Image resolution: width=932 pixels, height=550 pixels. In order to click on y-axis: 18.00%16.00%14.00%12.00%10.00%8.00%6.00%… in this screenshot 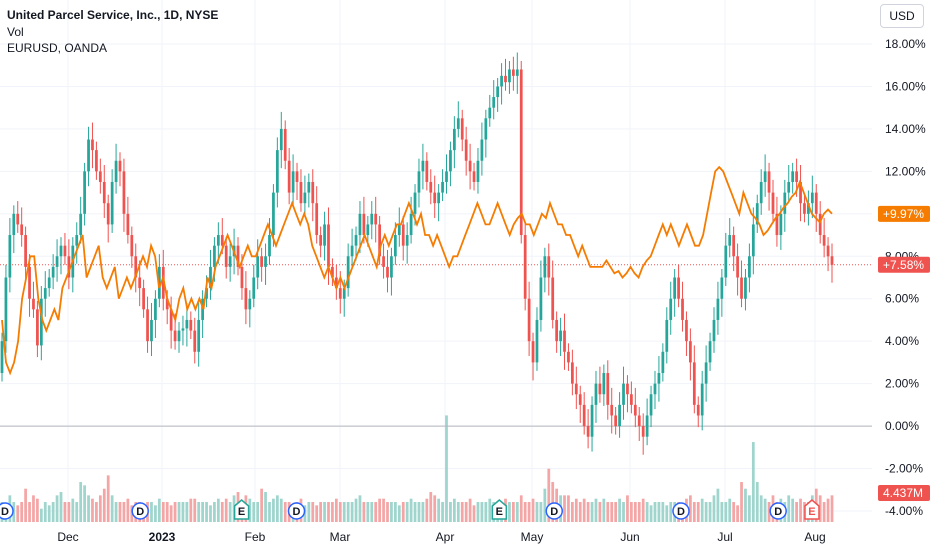, I will do `click(905, 277)`.